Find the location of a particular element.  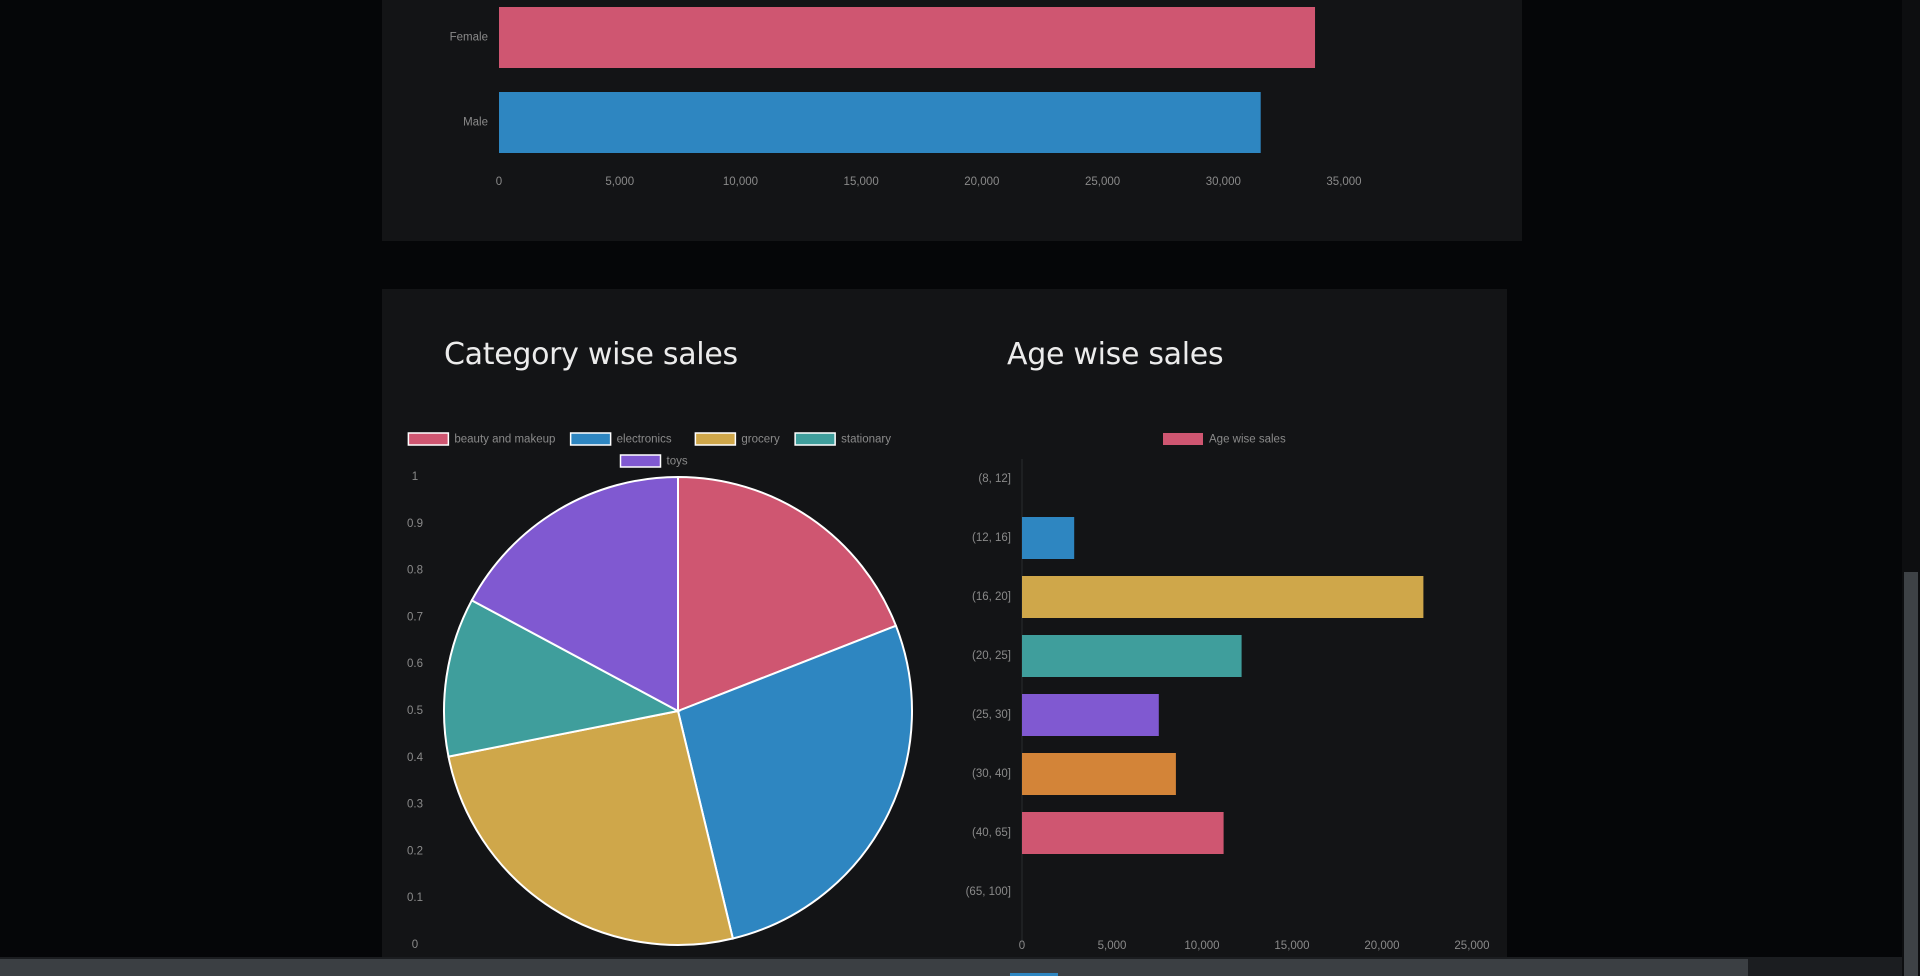

gender-x-tick-label: 10,000 is located at coordinates (740, 182).